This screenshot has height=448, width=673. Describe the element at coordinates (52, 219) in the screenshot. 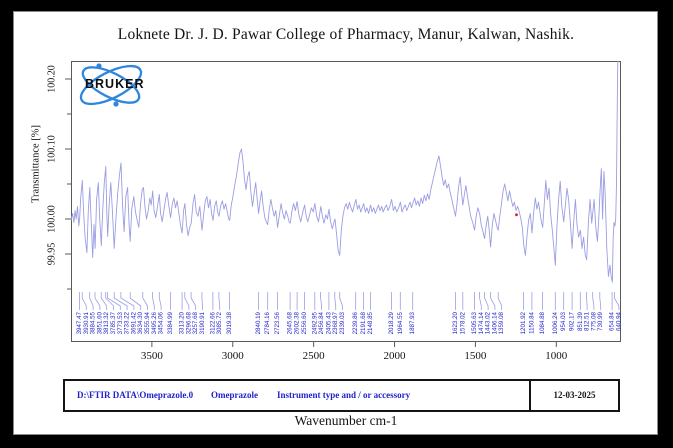

I see `y-tick-label: 100.00` at that location.